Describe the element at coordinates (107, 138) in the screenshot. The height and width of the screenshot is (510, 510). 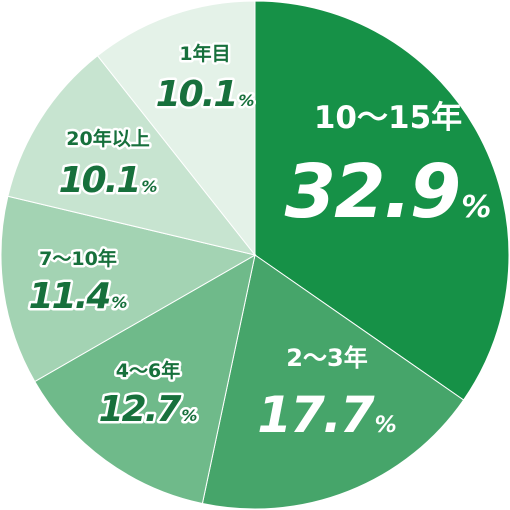
I see `slice-category-label: 20年以上` at that location.